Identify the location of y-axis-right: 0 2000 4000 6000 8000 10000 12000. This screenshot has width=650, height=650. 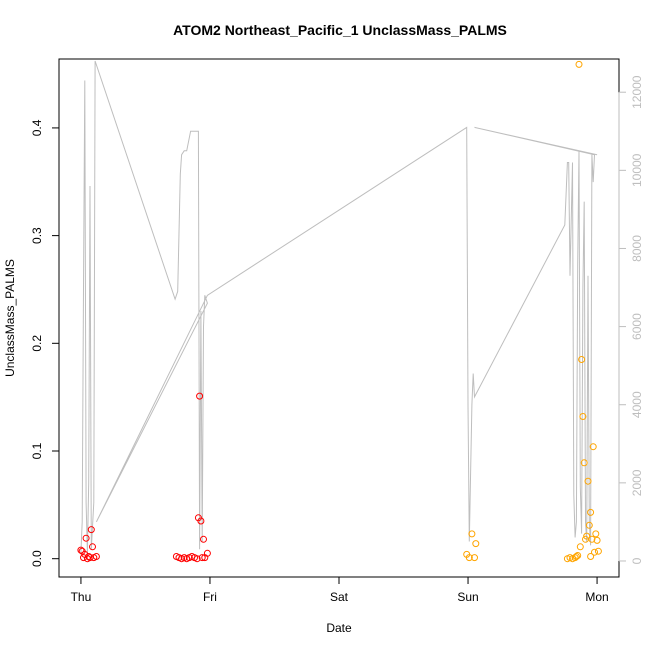
(631, 319).